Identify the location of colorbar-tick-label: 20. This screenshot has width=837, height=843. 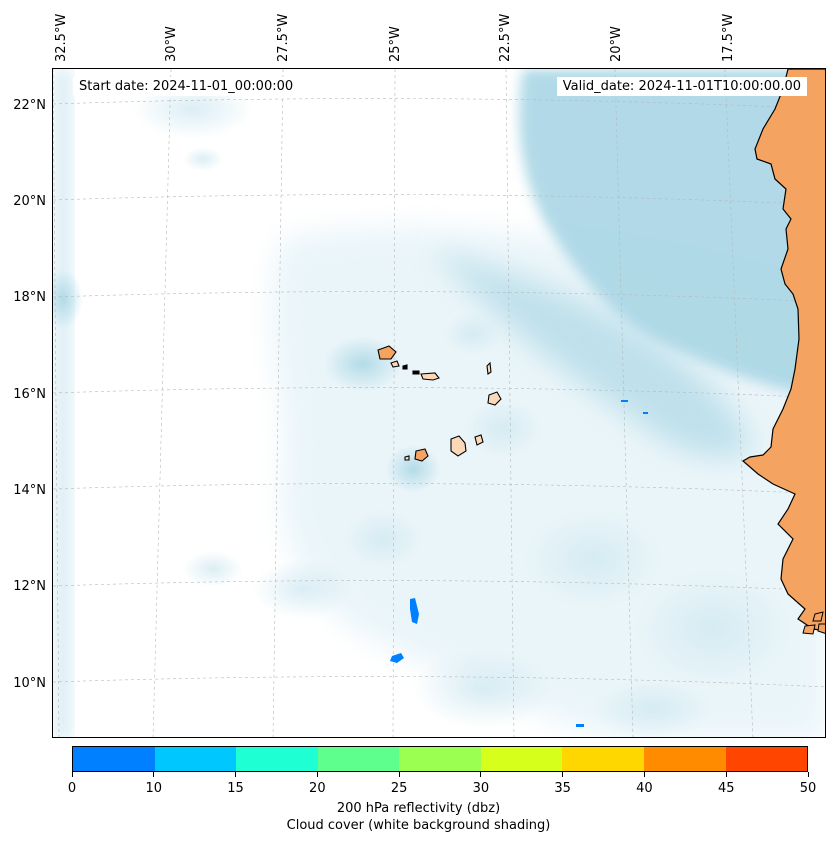
(317, 788).